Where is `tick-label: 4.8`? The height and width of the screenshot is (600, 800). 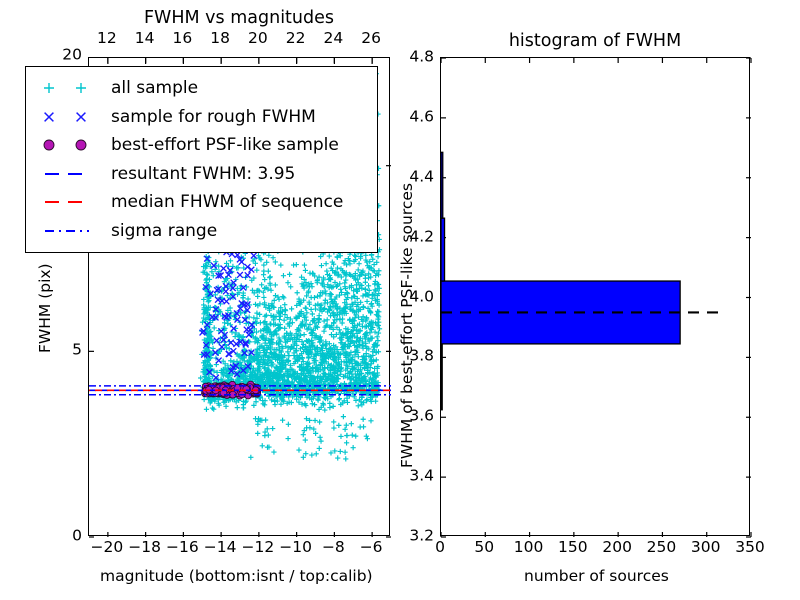 tick-label: 4.8 is located at coordinates (421, 56).